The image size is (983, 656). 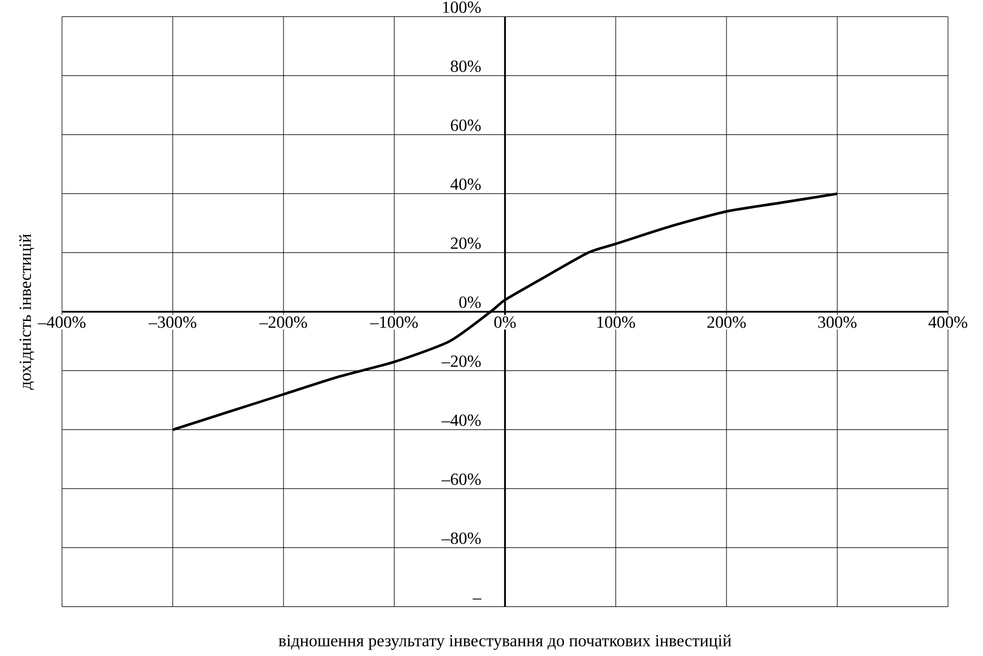 What do you see at coordinates (465, 126) in the screenshot?
I see `y-tick-label: 60%` at bounding box center [465, 126].